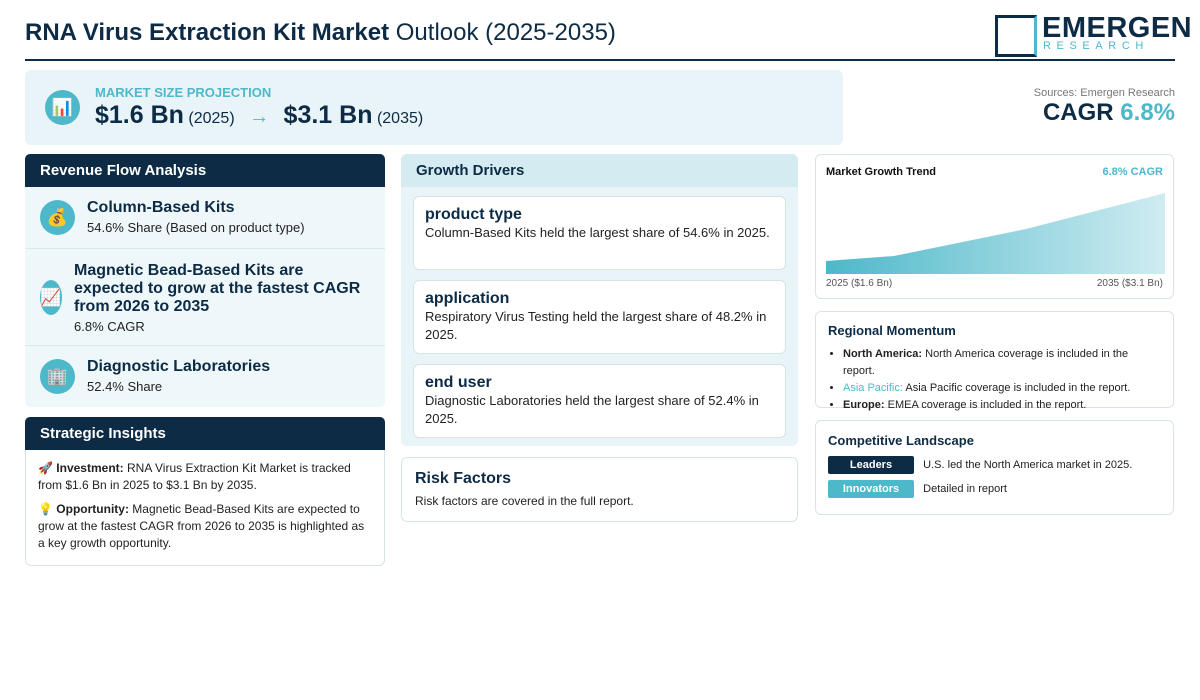 The image size is (1200, 700). I want to click on driver-title: end user, so click(458, 382).